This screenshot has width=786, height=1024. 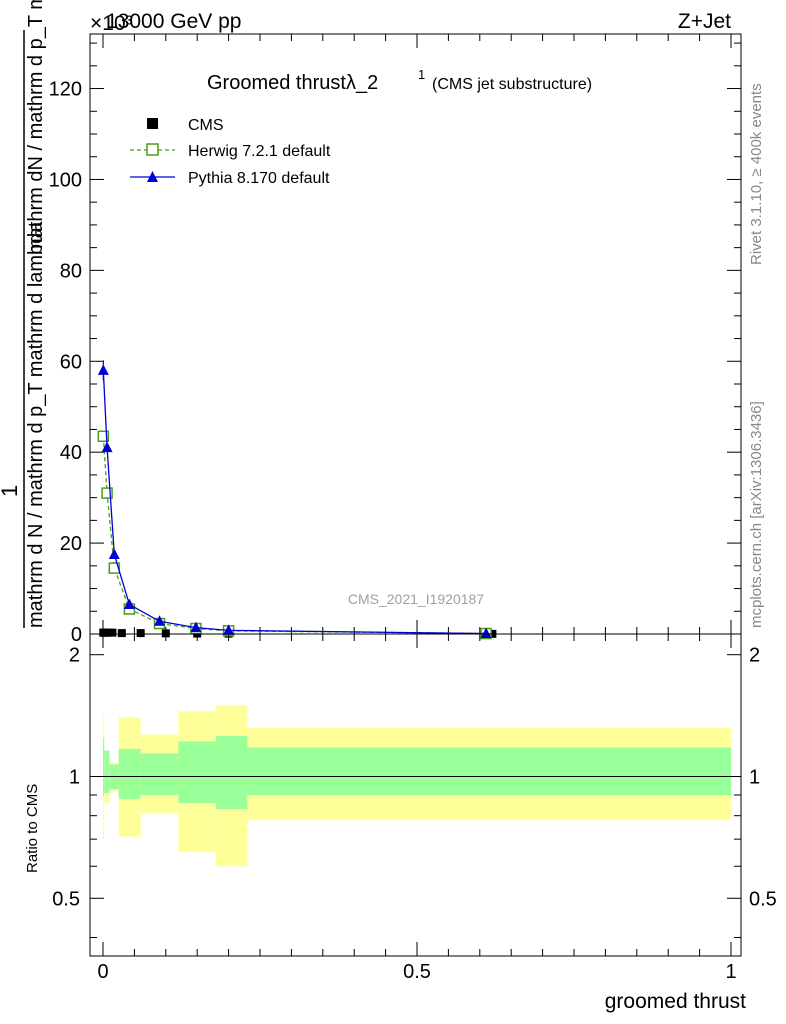 What do you see at coordinates (754, 777) in the screenshot?
I see `ratio-y-tick-label-right: 1` at bounding box center [754, 777].